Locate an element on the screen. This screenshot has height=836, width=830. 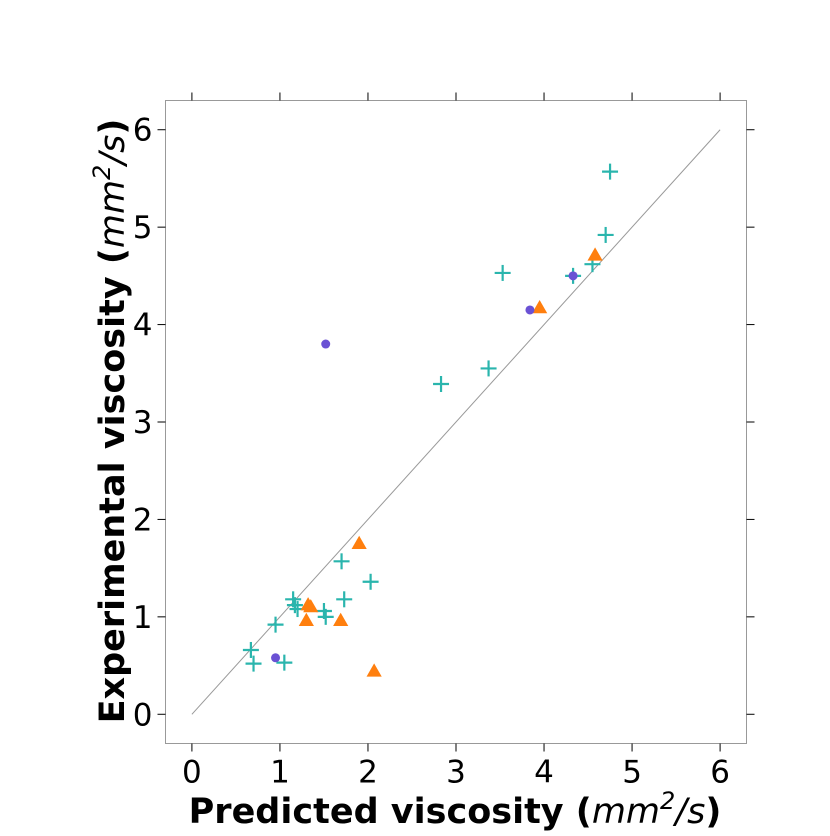
y-axis-label: Experimental viscosity is located at coordinates (113, 499).